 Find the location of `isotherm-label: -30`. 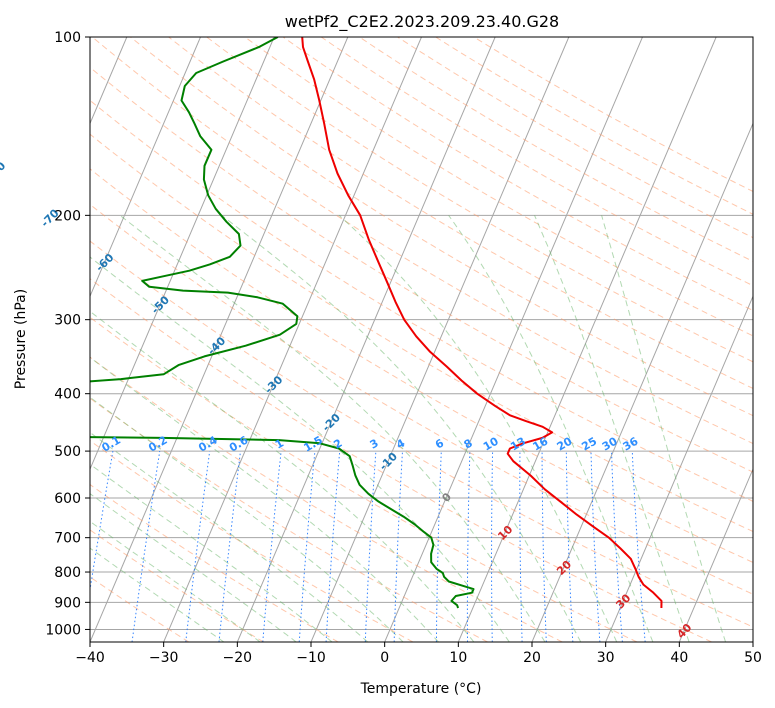

isotherm-label: -30 is located at coordinates (273, 384).